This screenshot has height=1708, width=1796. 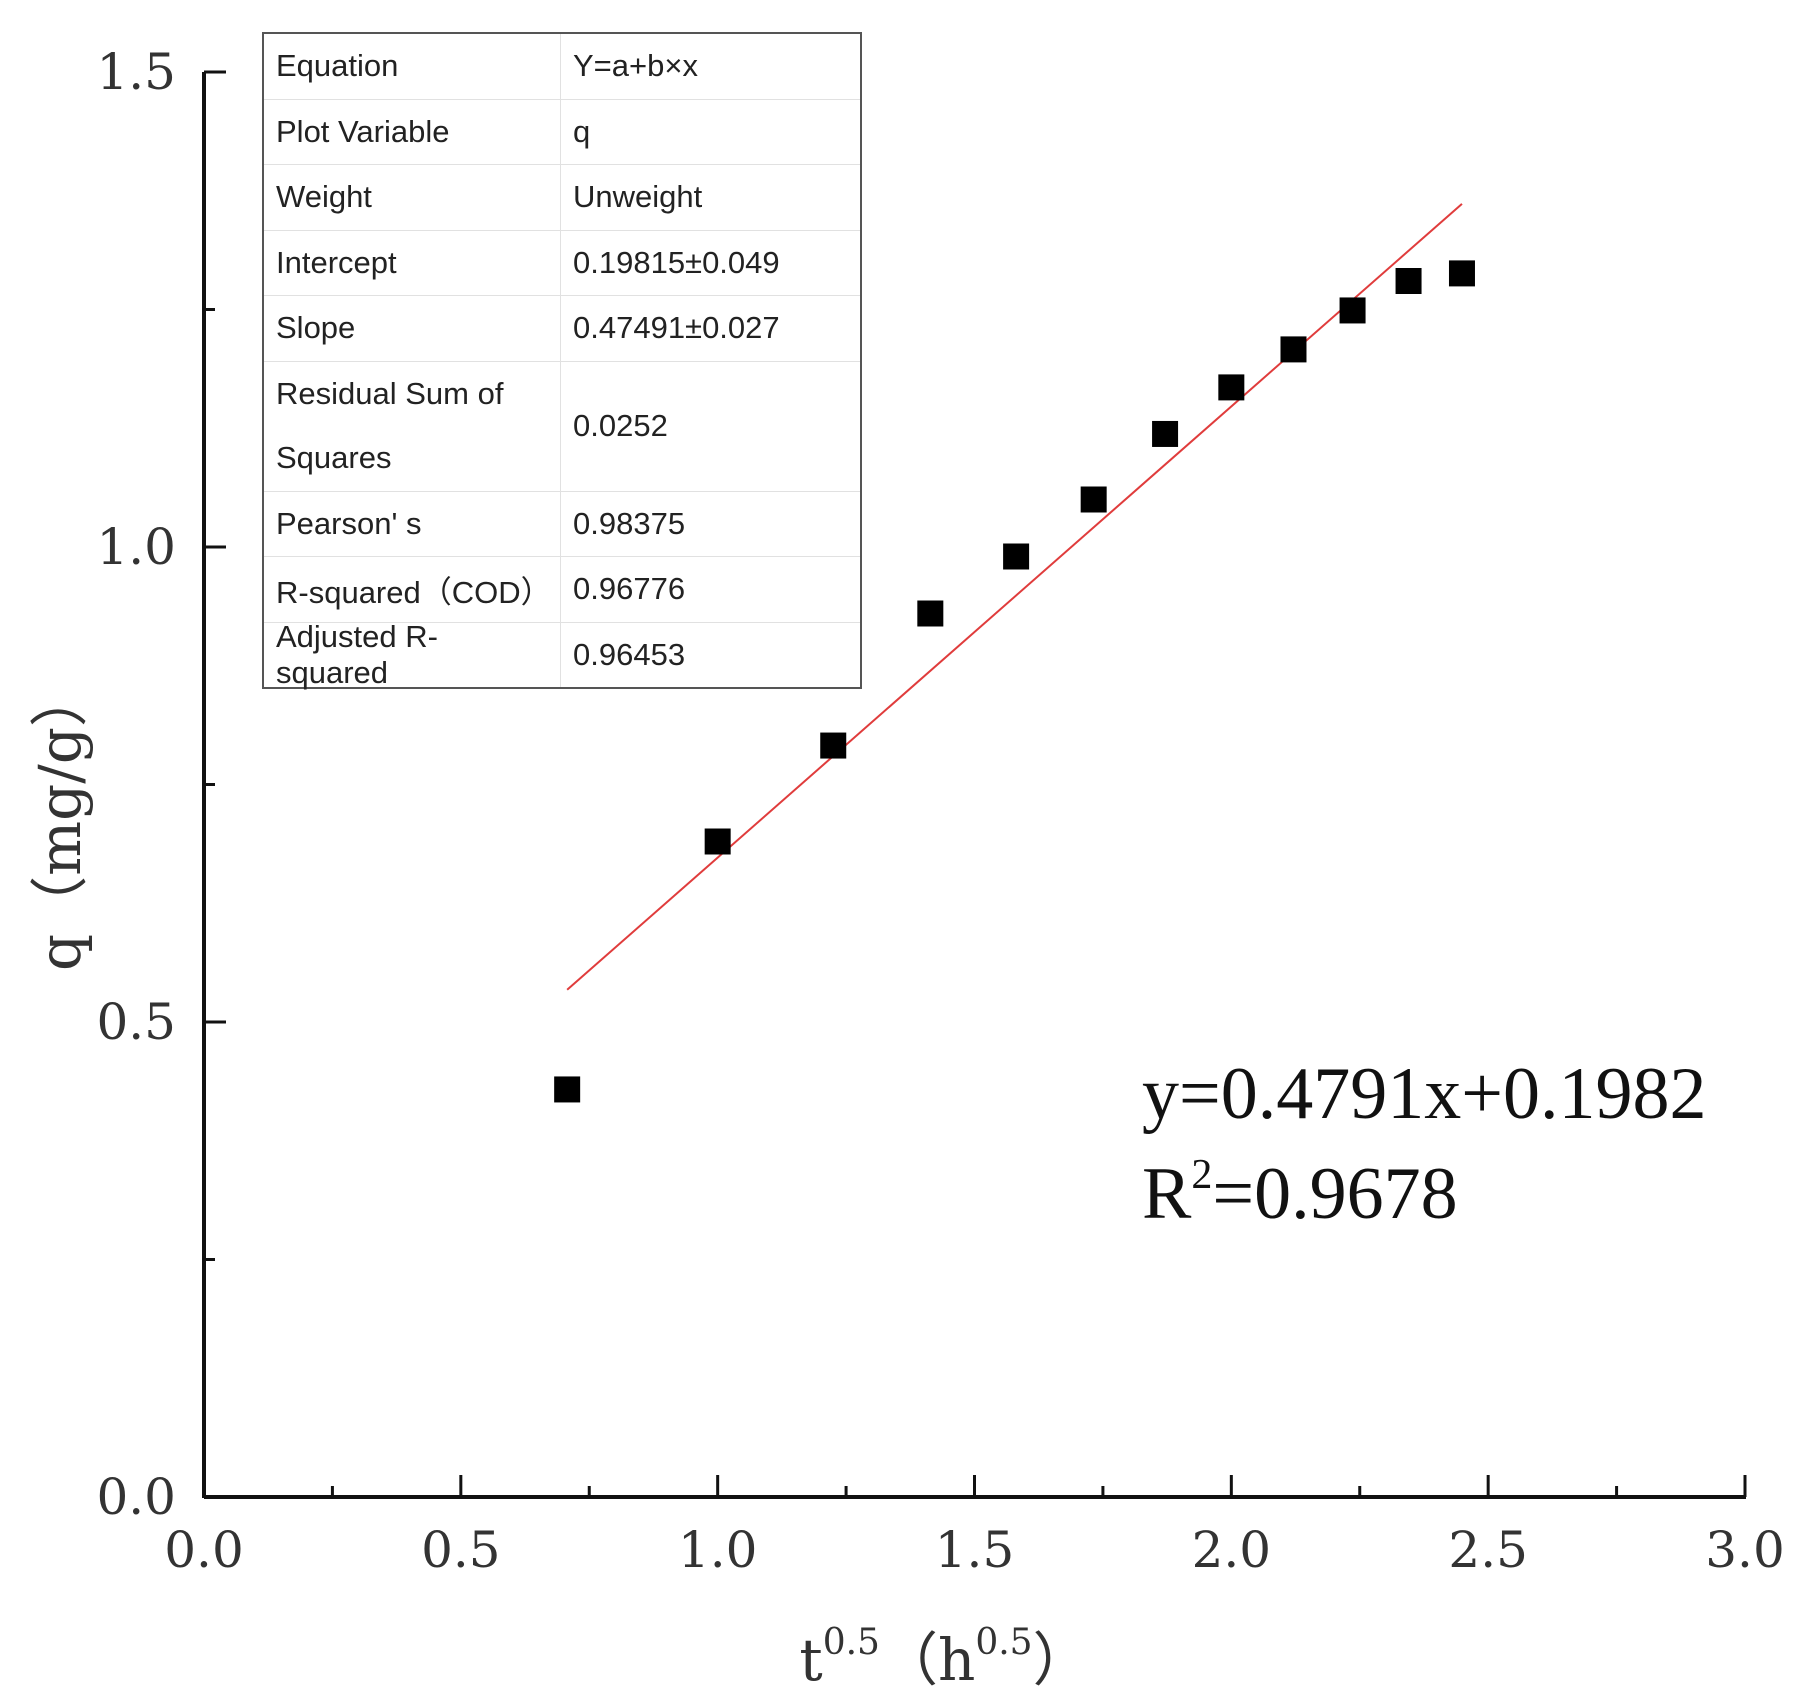 I want to click on stats-key: Adjusted R-squared, so click(x=412, y=654).